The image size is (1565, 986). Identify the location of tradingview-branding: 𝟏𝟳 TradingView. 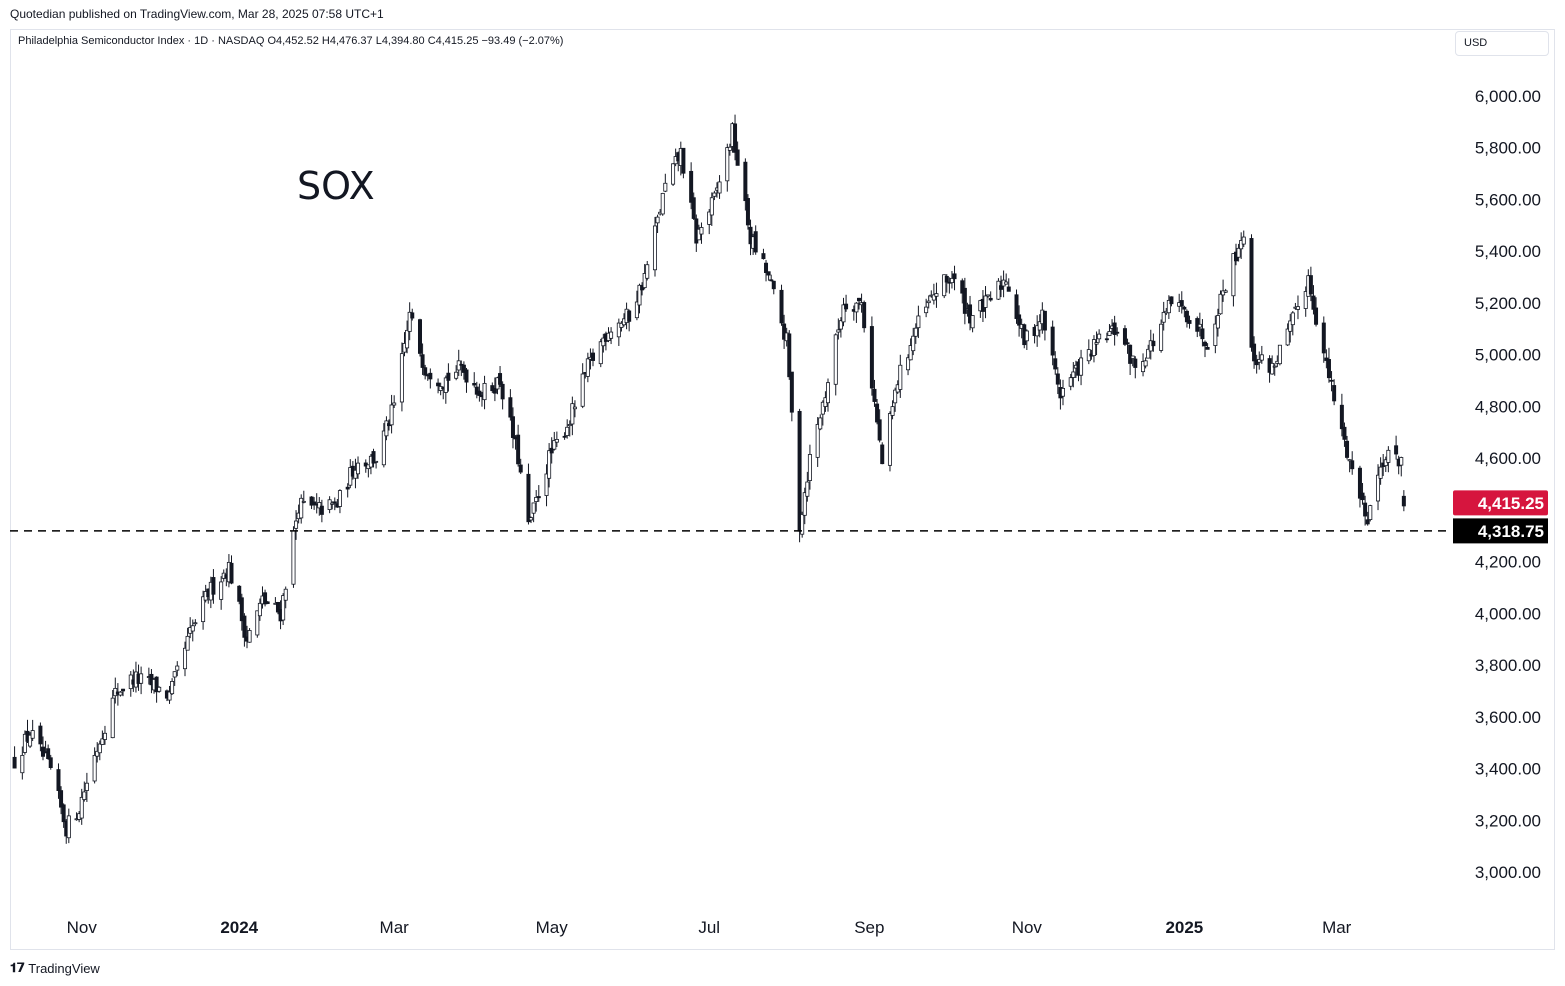
(55, 968).